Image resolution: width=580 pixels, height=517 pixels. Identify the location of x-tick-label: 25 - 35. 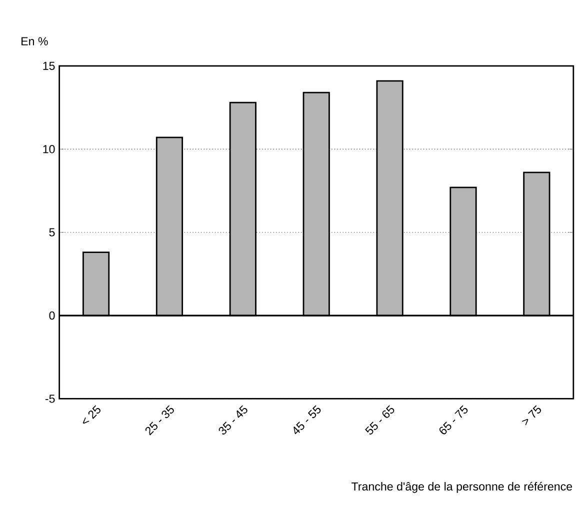
(159, 420).